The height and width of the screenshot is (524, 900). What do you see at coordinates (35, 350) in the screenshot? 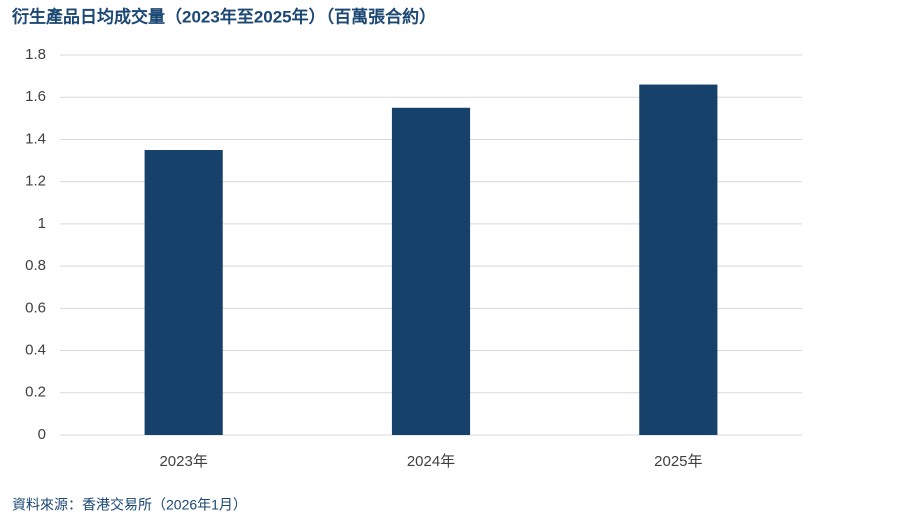
I see `y-tick-label: 0.4` at bounding box center [35, 350].